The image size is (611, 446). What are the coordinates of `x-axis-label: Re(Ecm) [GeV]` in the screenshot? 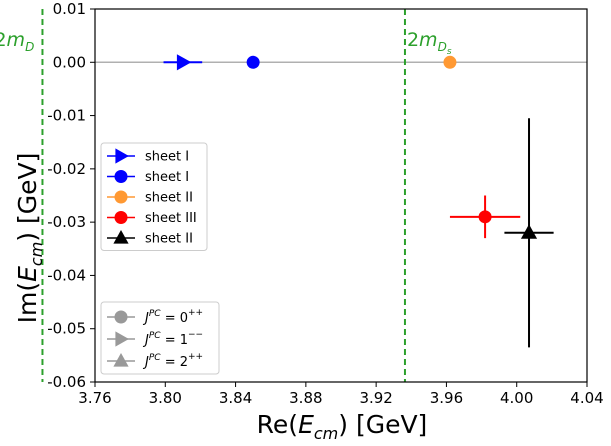 It's located at (342, 426).